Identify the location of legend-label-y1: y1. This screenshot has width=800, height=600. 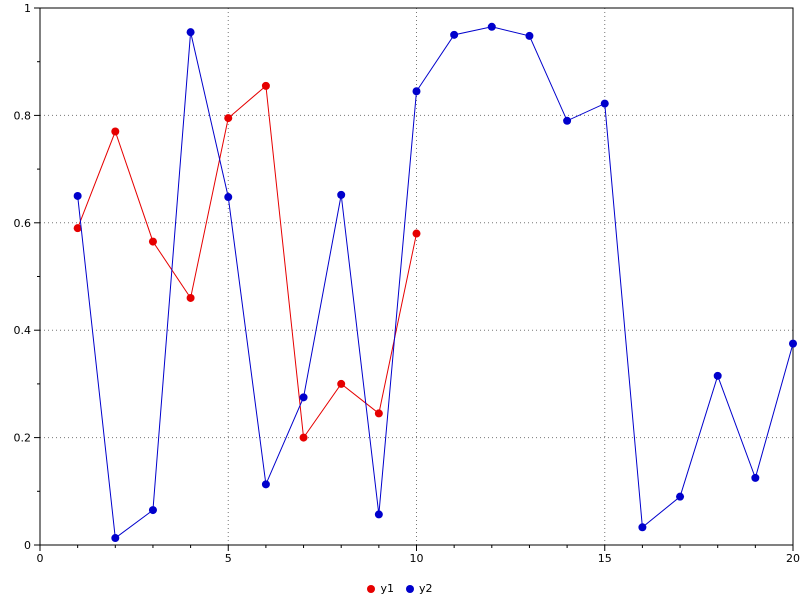
(387, 588).